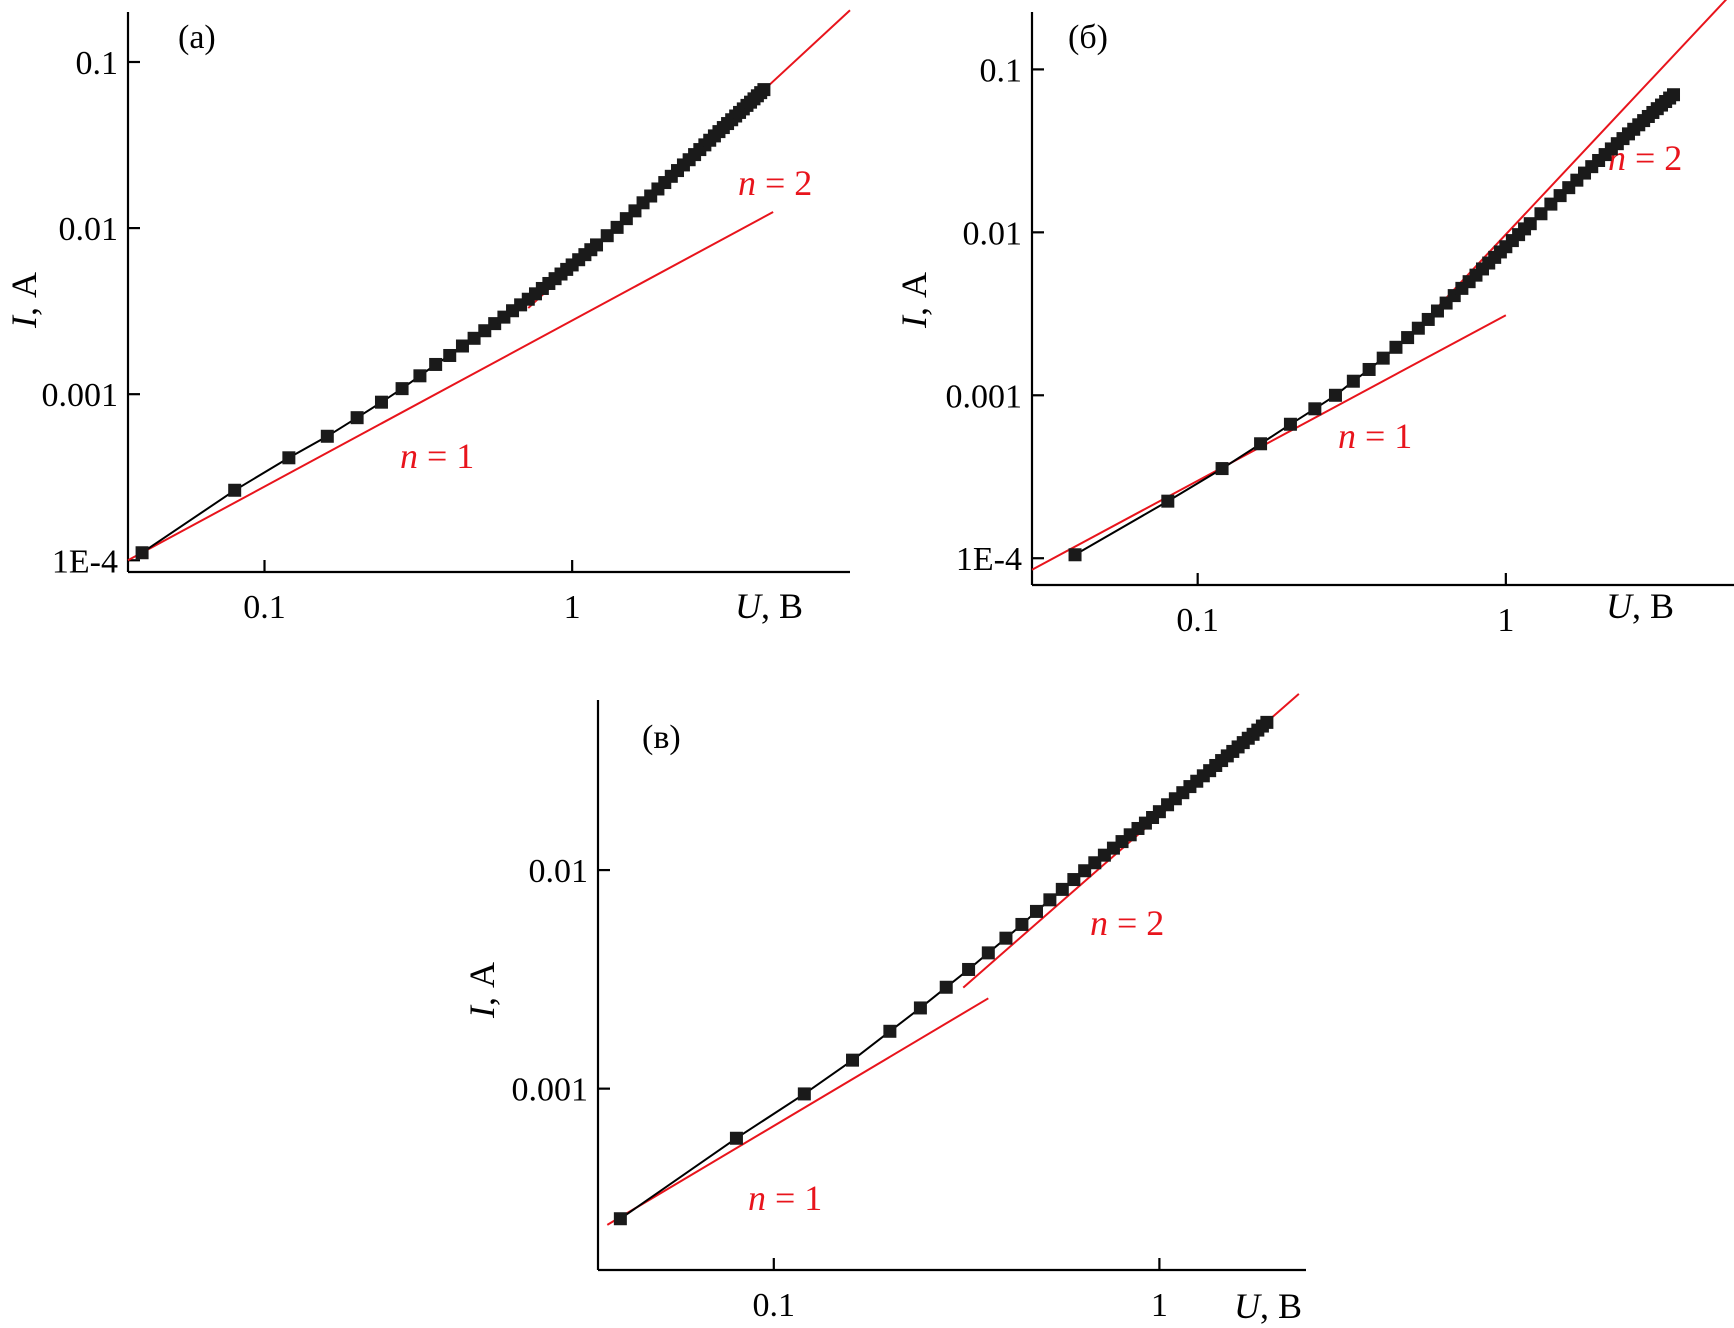  Describe the element at coordinates (197, 37) in the screenshot. I see `panel-label: (а)` at that location.